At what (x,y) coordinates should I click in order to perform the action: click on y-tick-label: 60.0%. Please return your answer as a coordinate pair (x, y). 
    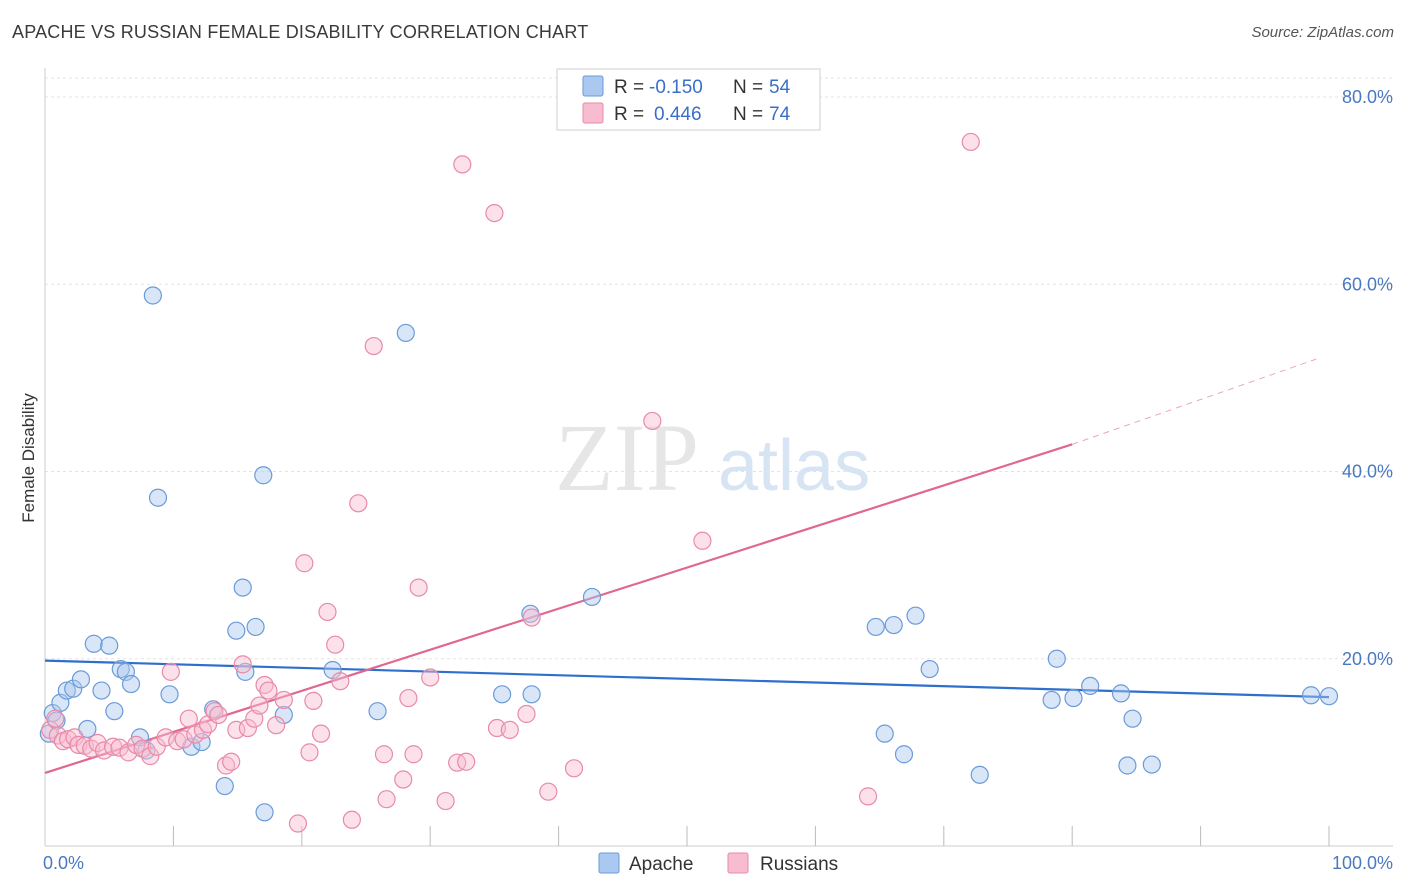
    Looking at the image, I should click on (1367, 284).